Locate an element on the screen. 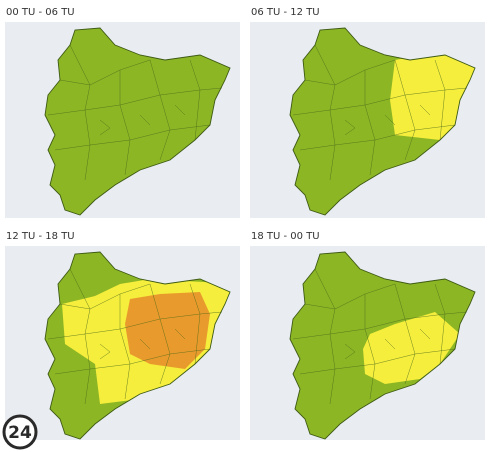  logo-text: 24 is located at coordinates (20, 433).